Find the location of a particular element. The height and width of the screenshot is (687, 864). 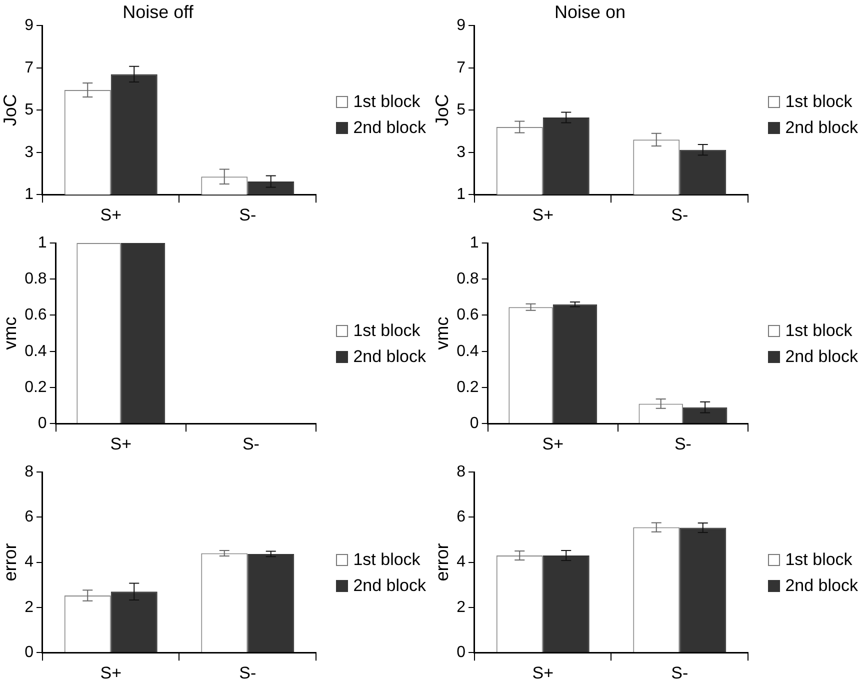

chart-title: Noise on is located at coordinates (590, 12).